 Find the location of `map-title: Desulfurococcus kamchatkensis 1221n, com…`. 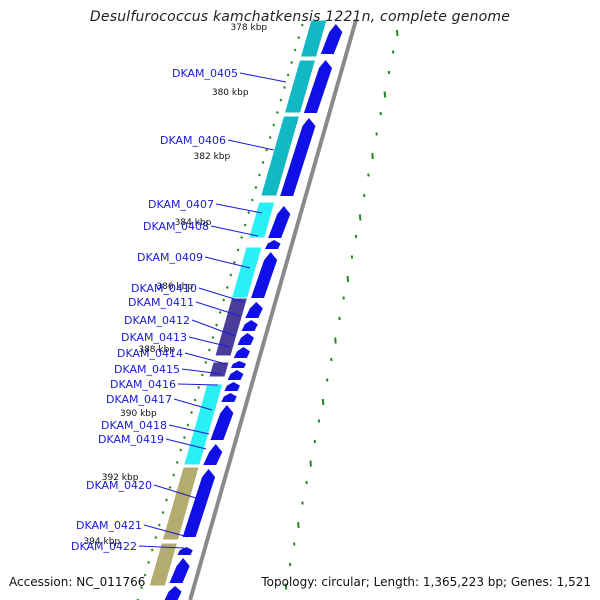

map-title: Desulfurococcus kamchatkensis 1221n, com… is located at coordinates (300, 17).